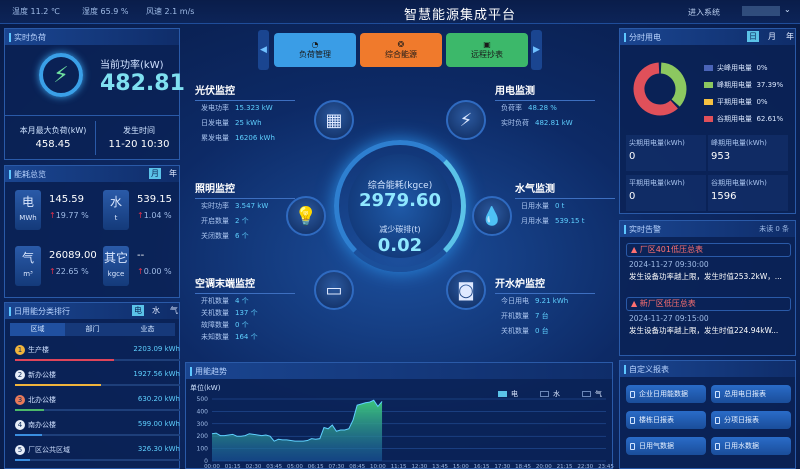  I want to click on rank-badge: 3, so click(20, 400).